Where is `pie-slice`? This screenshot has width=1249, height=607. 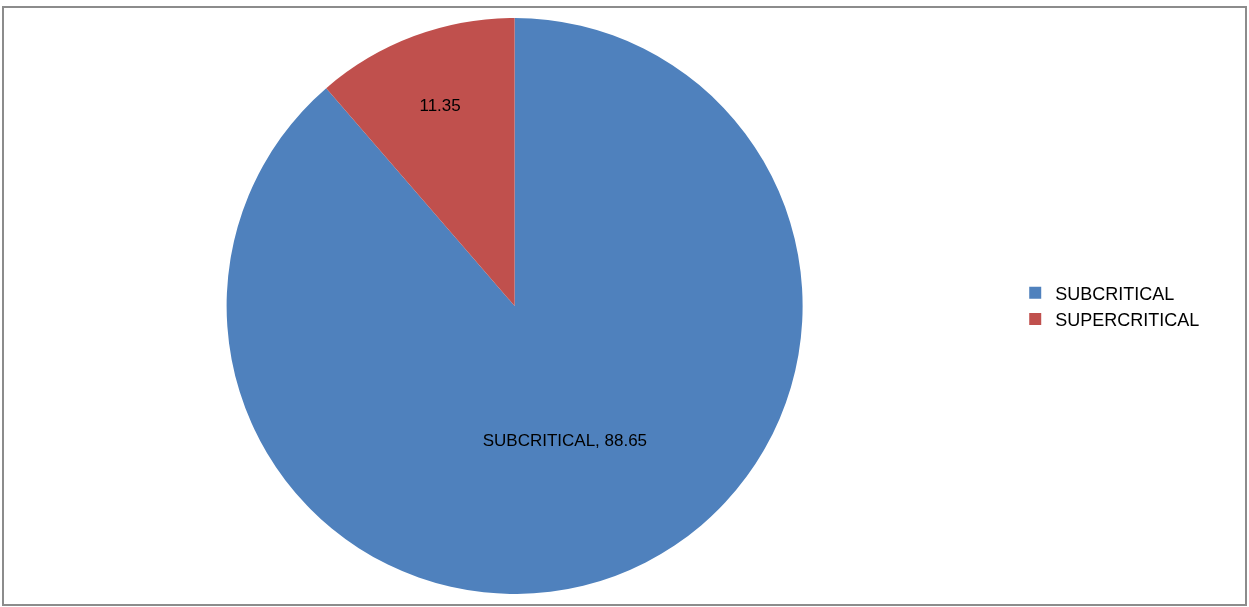
pie-slice is located at coordinates (420, 162).